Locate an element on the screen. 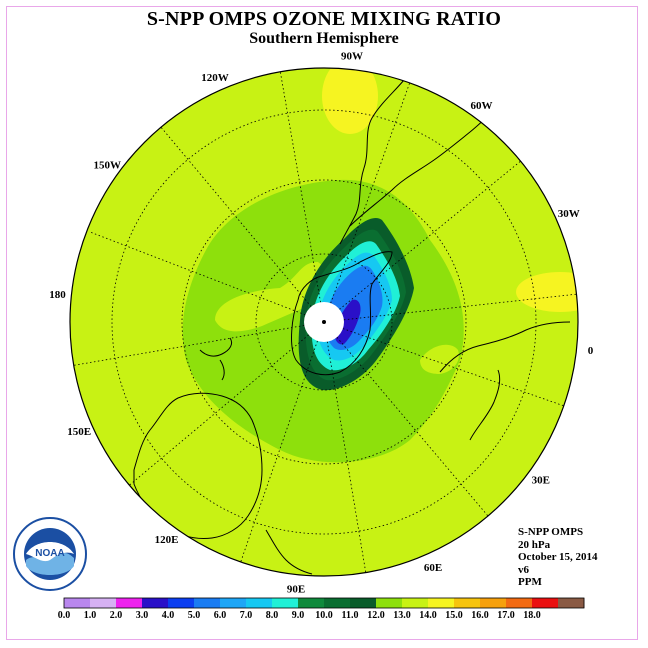 This screenshot has width=648, height=648. colorbar-tick-label: 9.0 is located at coordinates (298, 615).